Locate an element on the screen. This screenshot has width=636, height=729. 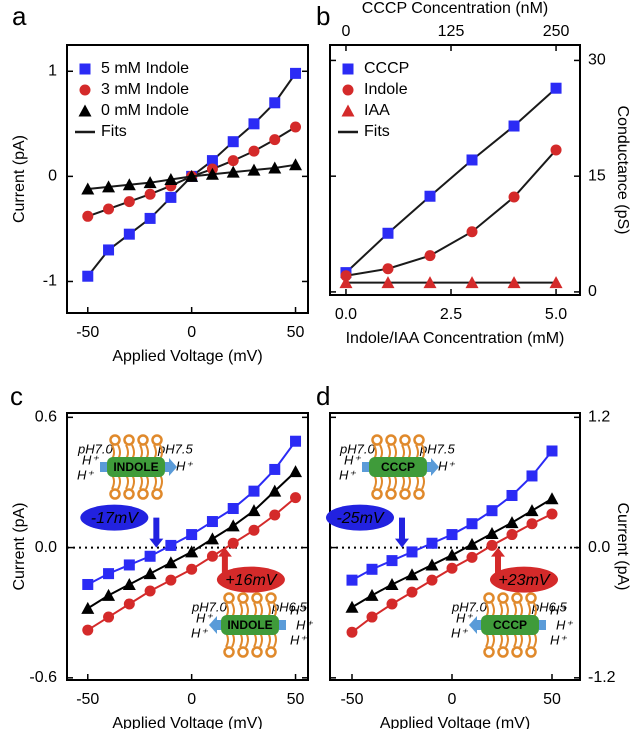
annotation-bubble is located at coordinates (114, 517).